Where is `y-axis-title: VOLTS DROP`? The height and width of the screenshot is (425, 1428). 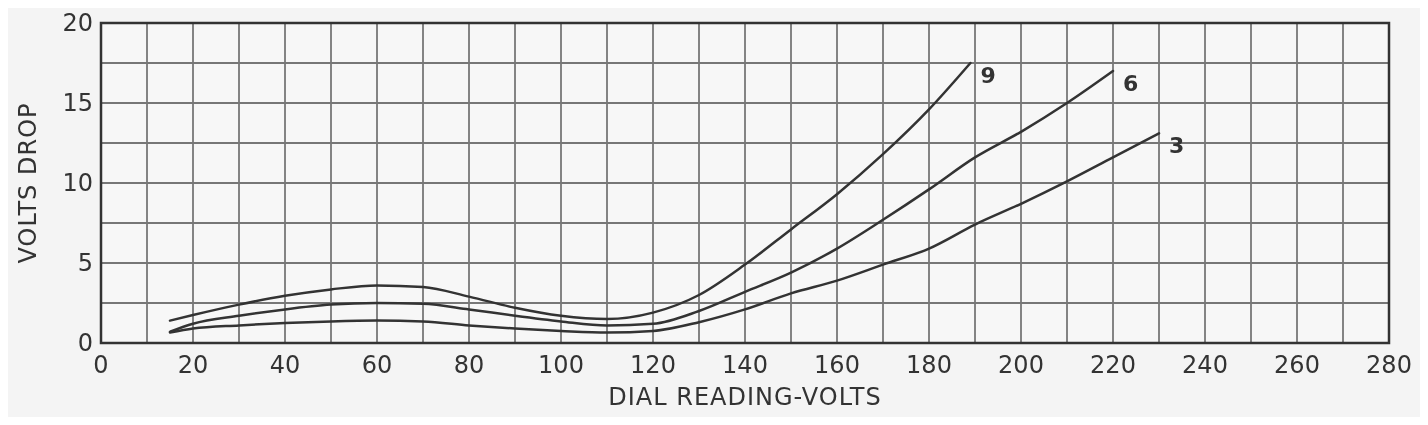 y-axis-title: VOLTS DROP is located at coordinates (28, 183).